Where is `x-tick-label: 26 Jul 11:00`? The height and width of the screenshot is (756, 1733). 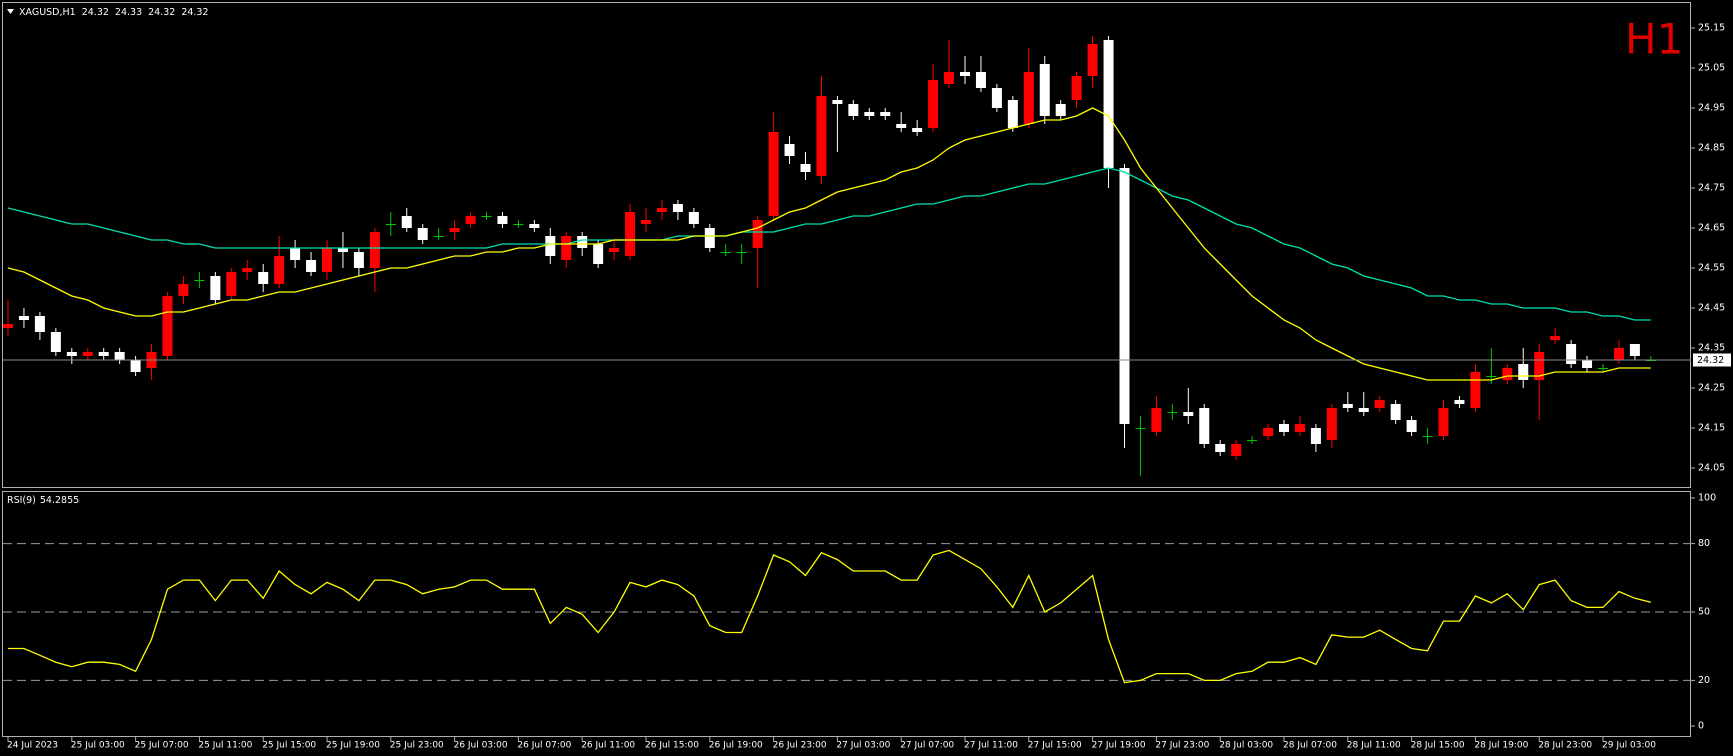 x-tick-label: 26 Jul 11:00 is located at coordinates (608, 746).